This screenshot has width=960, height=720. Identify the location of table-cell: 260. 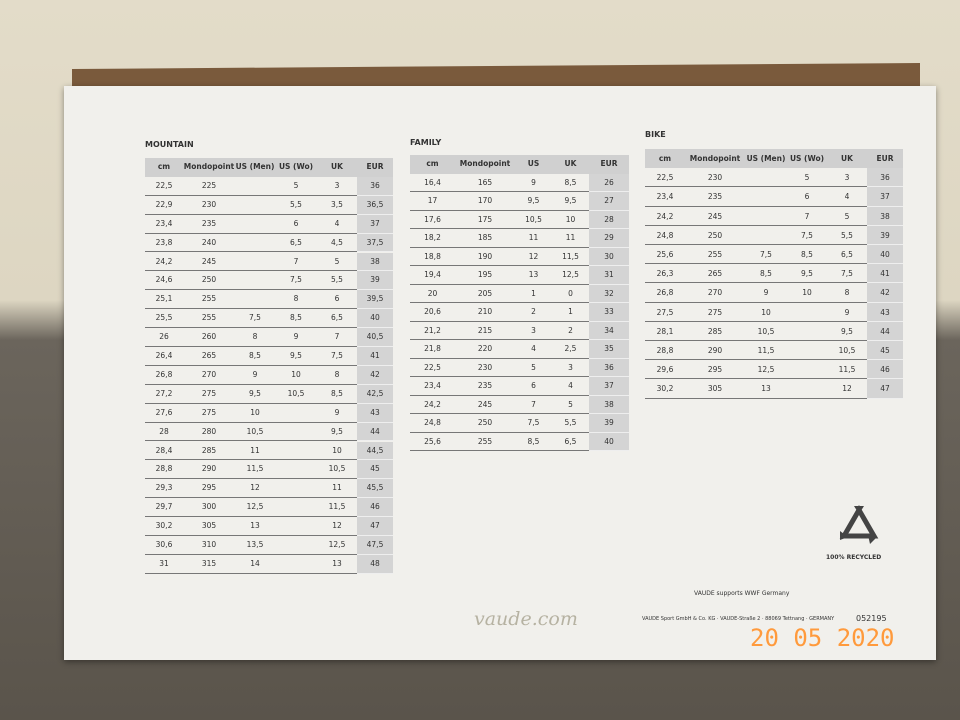
(209, 337).